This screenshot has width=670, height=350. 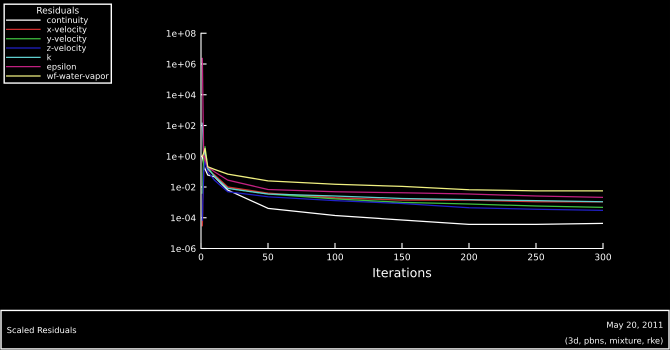 I want to click on x-tick-label: 300, so click(x=603, y=257).